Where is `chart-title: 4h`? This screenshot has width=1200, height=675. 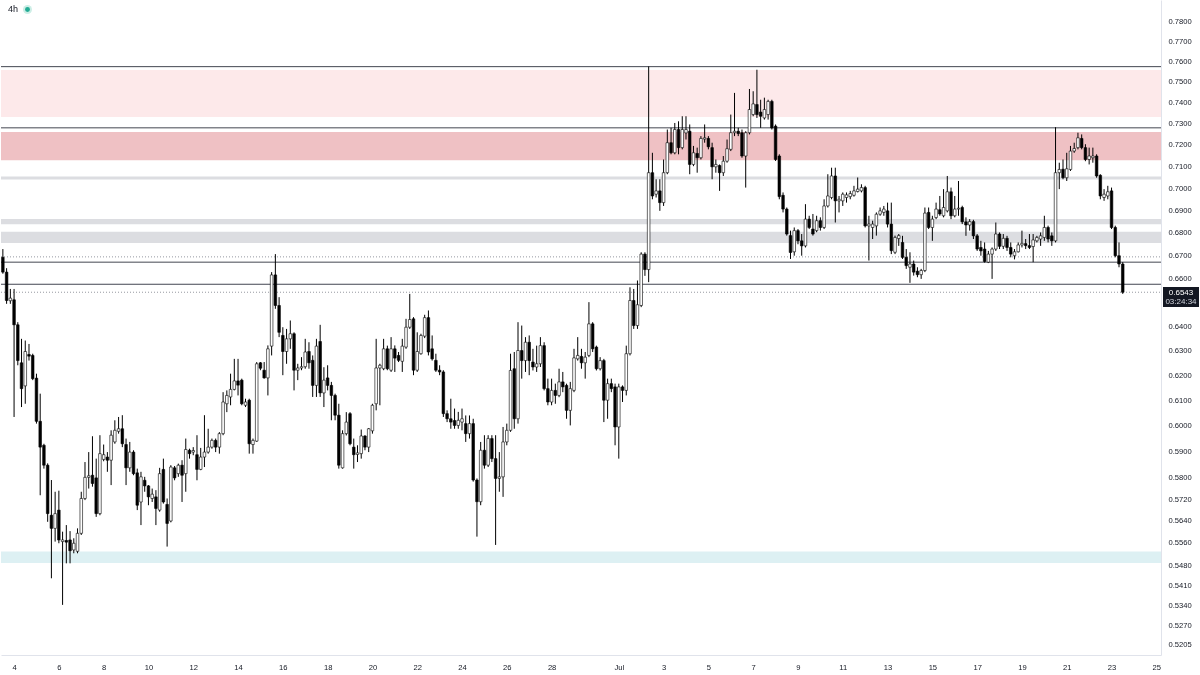 chart-title: 4h is located at coordinates (13, 9).